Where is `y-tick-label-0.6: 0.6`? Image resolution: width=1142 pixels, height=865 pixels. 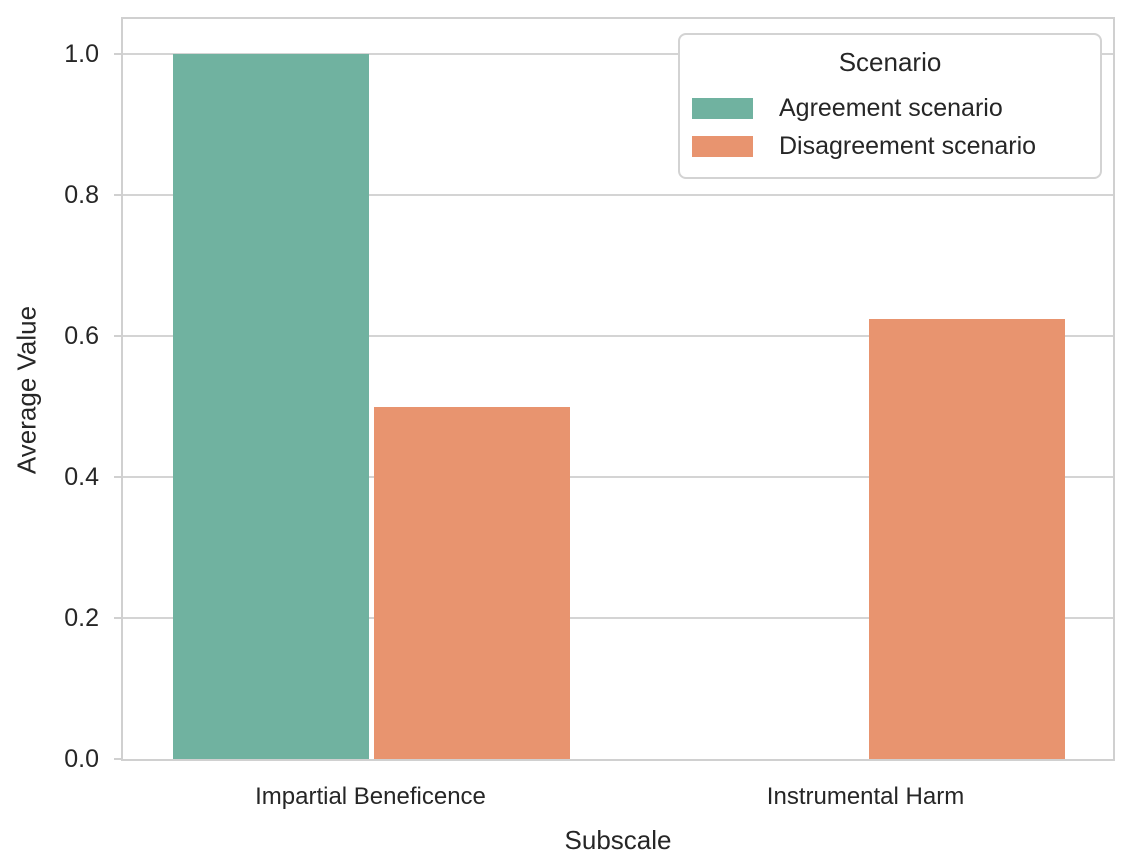 y-tick-label-0.6: 0.6 is located at coordinates (81, 336).